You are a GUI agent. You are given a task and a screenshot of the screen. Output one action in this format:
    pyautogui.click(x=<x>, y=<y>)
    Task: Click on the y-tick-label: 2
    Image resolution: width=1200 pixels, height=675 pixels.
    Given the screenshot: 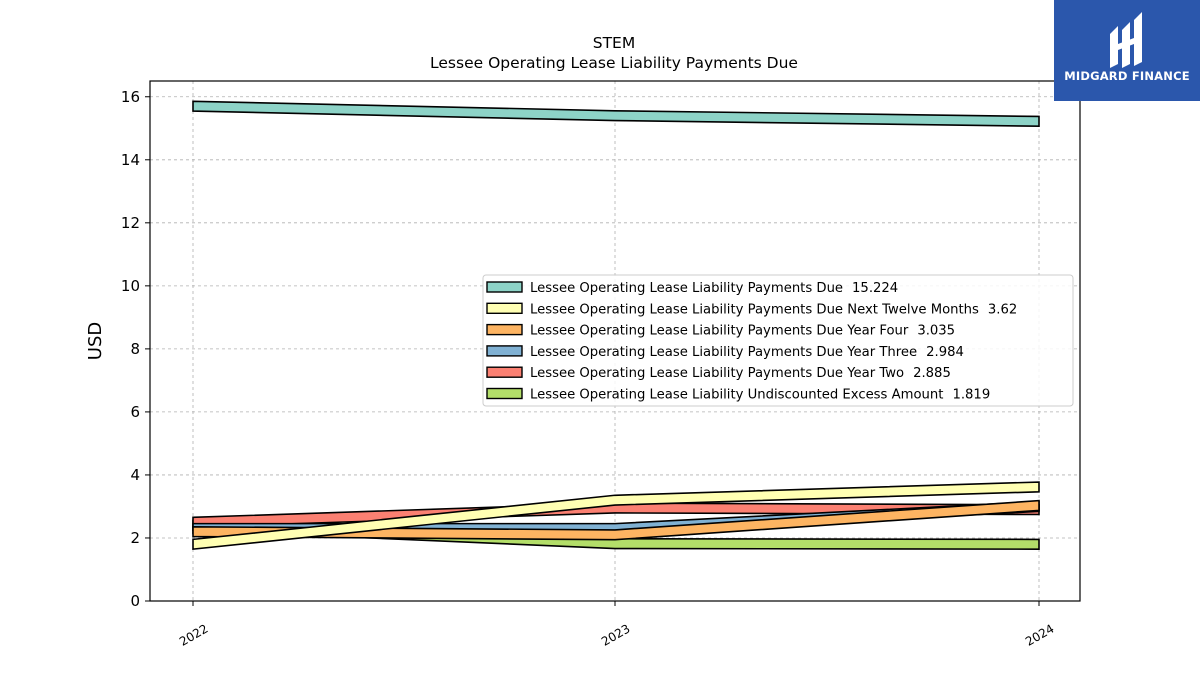 What is the action you would take?
    pyautogui.click(x=135, y=538)
    